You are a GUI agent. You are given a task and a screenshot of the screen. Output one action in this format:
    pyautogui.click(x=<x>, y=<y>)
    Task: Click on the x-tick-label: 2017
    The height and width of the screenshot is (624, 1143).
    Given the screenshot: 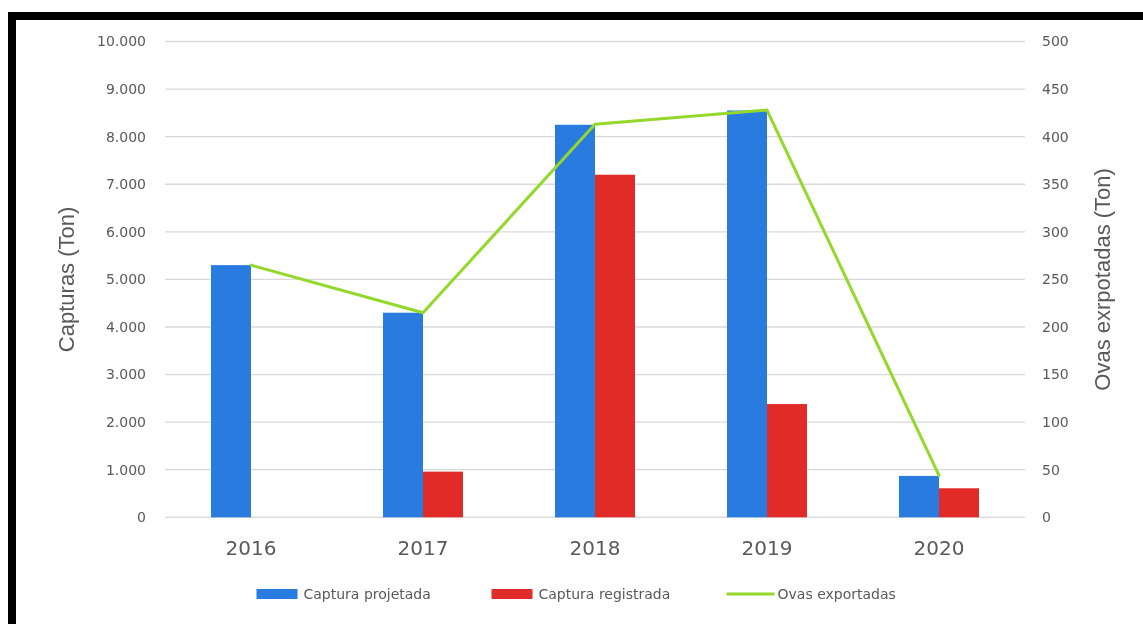 What is the action you would take?
    pyautogui.click(x=423, y=548)
    